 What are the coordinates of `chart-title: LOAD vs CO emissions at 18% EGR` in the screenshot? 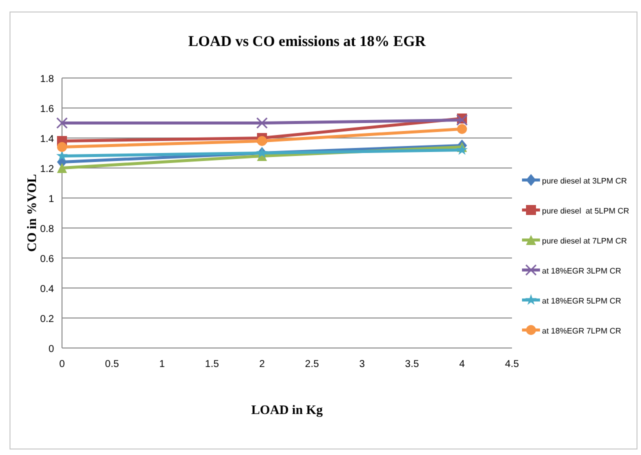 It's located at (307, 42).